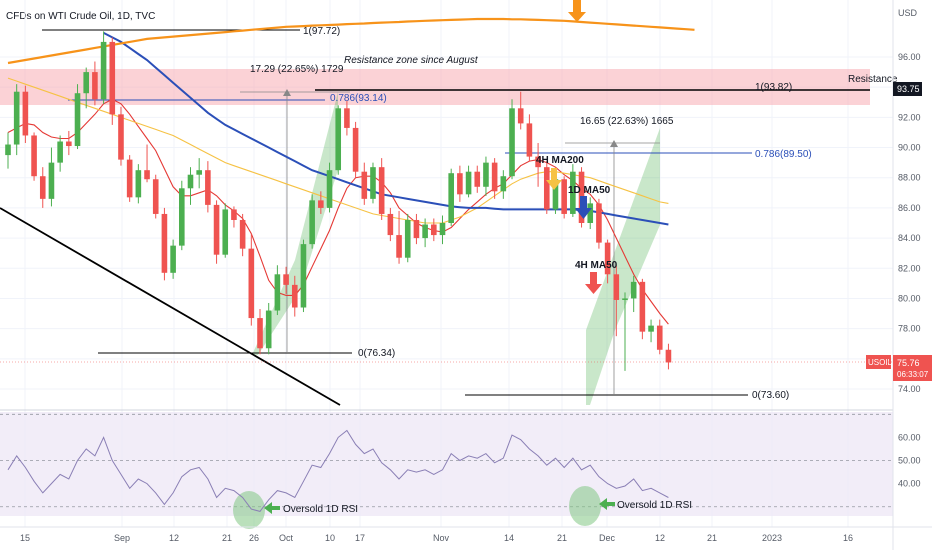  What do you see at coordinates (435, 87) in the screenshot?
I see `resistance-zone` at bounding box center [435, 87].